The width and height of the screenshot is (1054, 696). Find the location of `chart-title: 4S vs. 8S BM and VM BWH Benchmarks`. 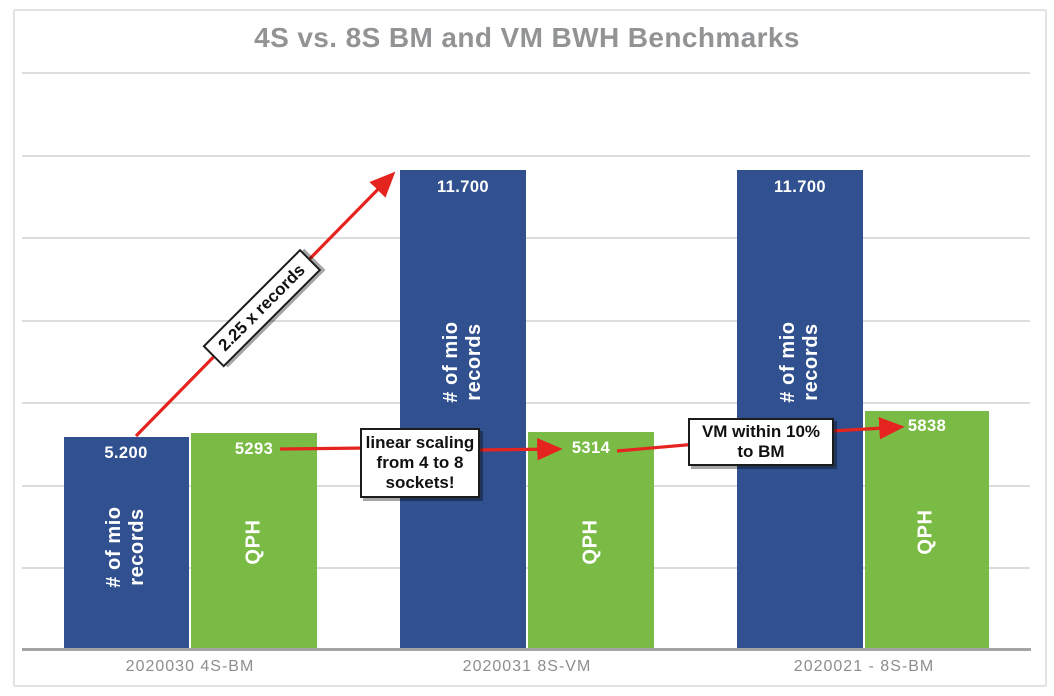

chart-title: 4S vs. 8S BM and VM BWH Benchmarks is located at coordinates (527, 37).